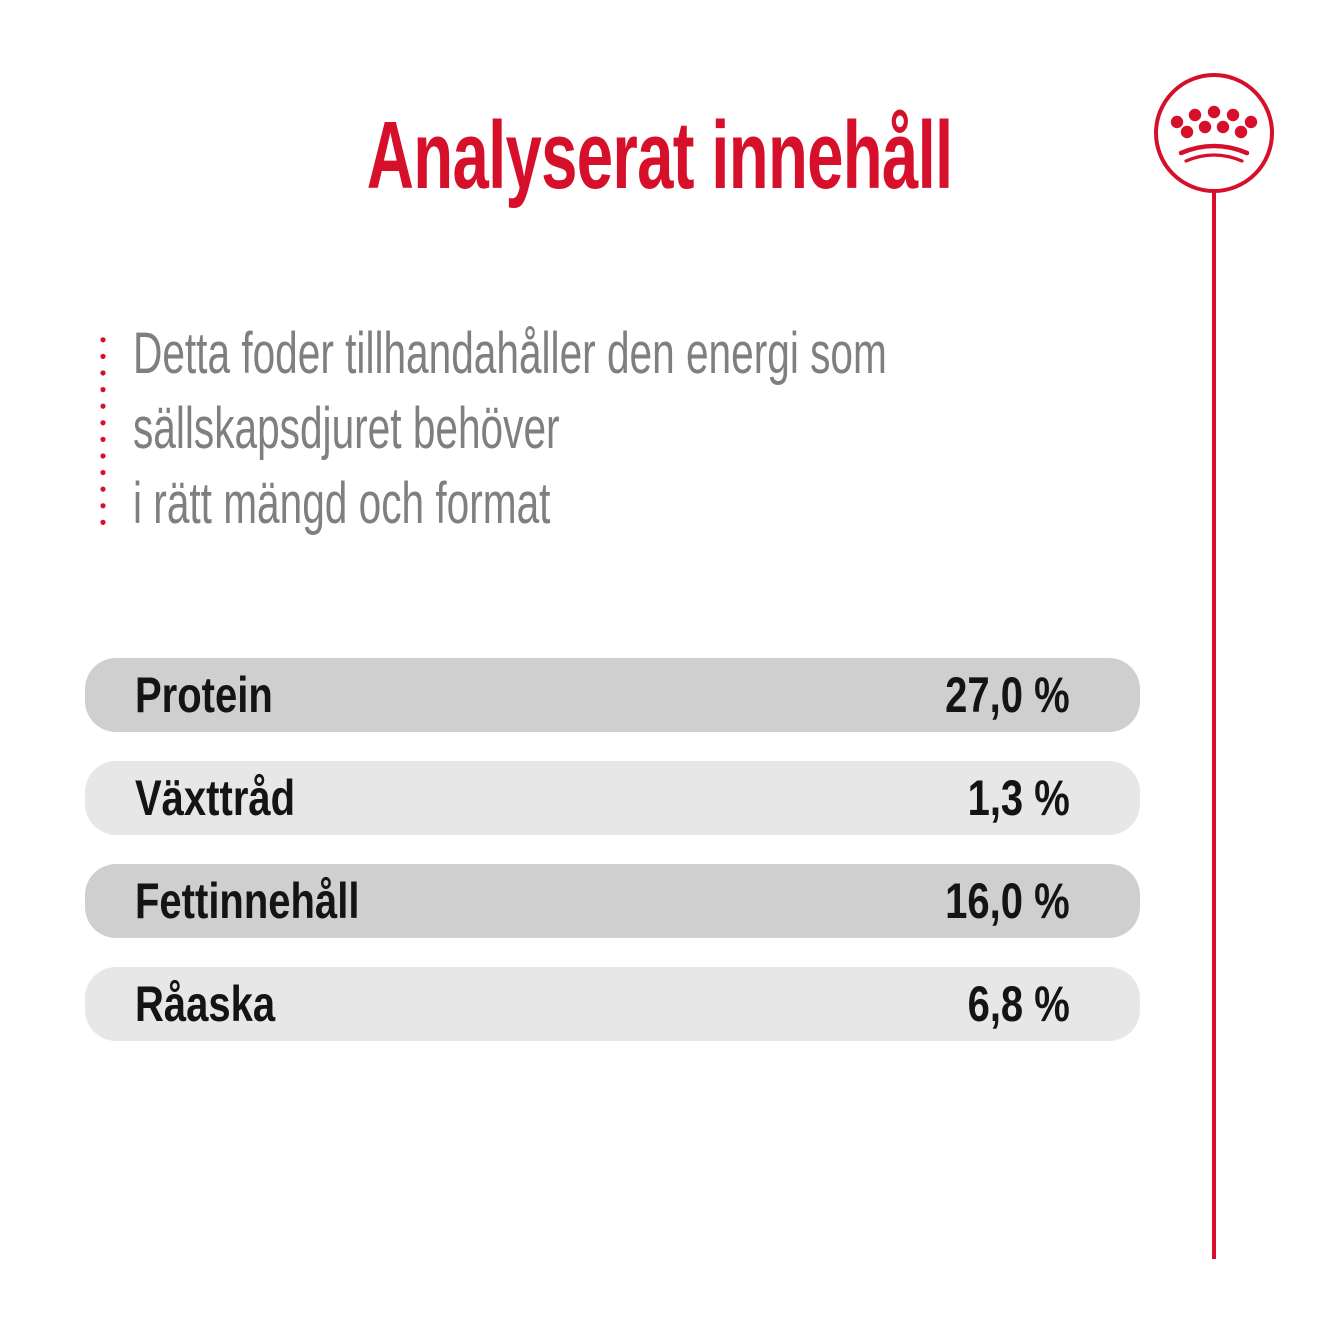 This screenshot has height=1320, width=1320. I want to click on row-label: Protein, so click(204, 695).